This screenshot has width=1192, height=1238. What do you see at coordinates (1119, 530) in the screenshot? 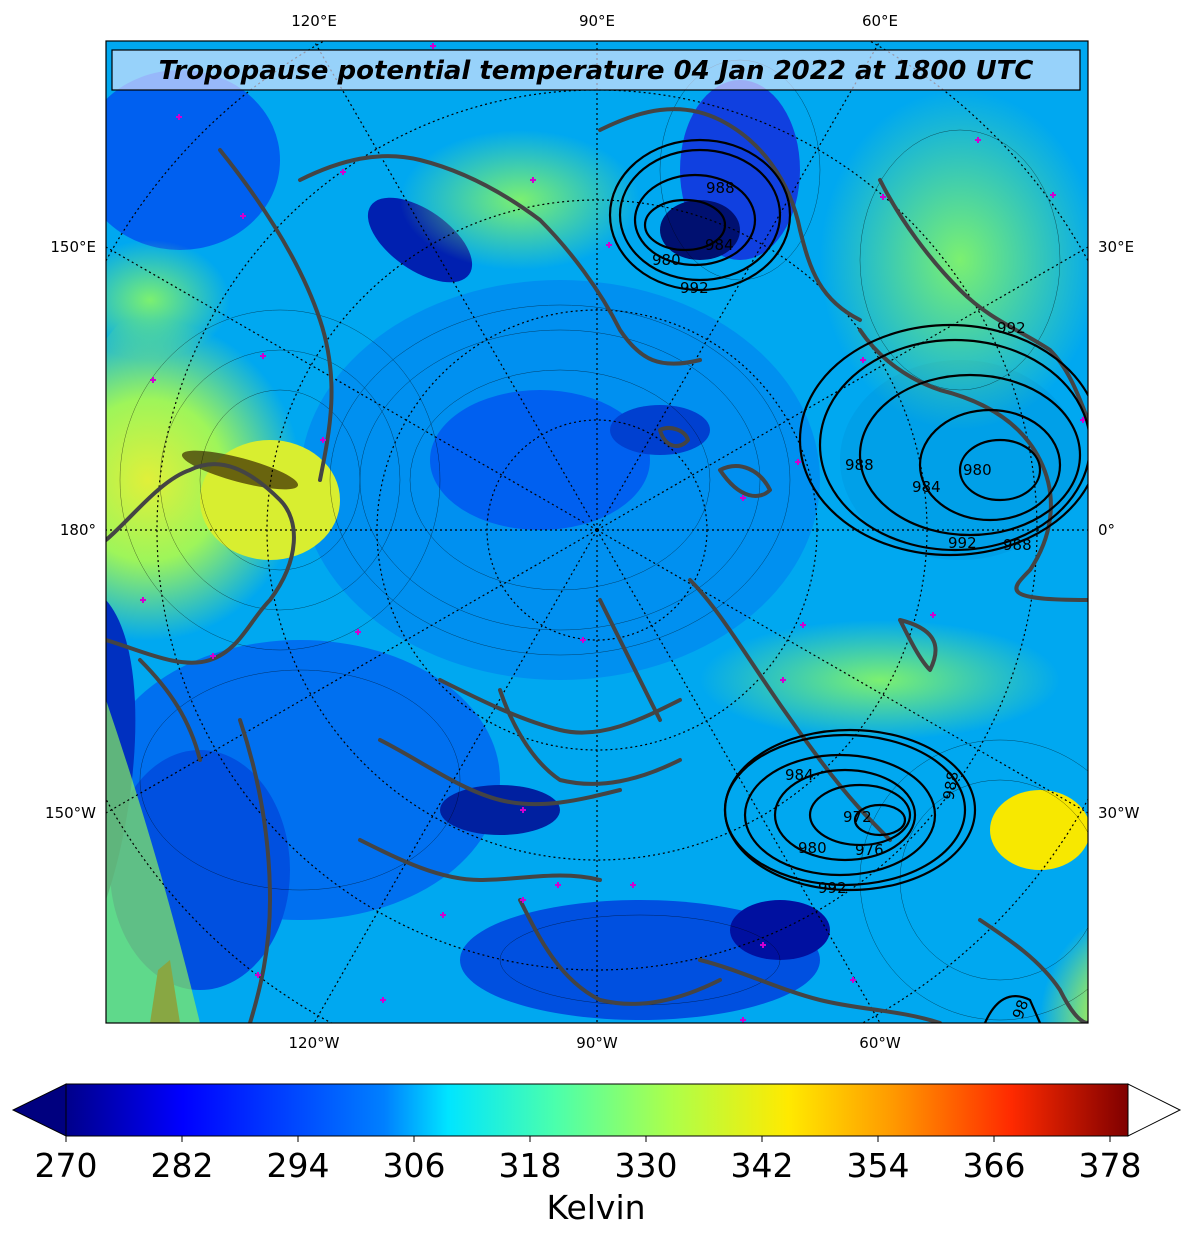
I see `lon-labels-right: 30°E 0° 30°W` at bounding box center [1119, 530].